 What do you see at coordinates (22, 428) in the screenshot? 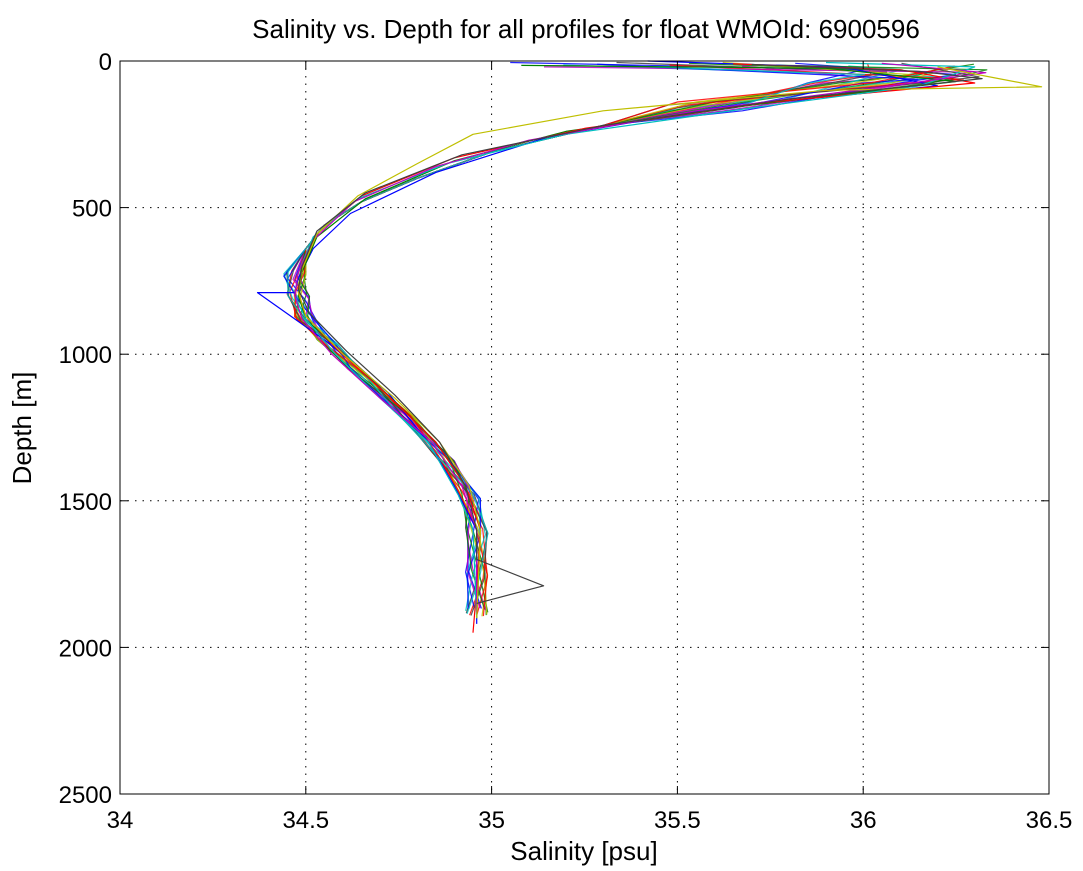
I see `y-axis-label: Depth [m]` at bounding box center [22, 428].